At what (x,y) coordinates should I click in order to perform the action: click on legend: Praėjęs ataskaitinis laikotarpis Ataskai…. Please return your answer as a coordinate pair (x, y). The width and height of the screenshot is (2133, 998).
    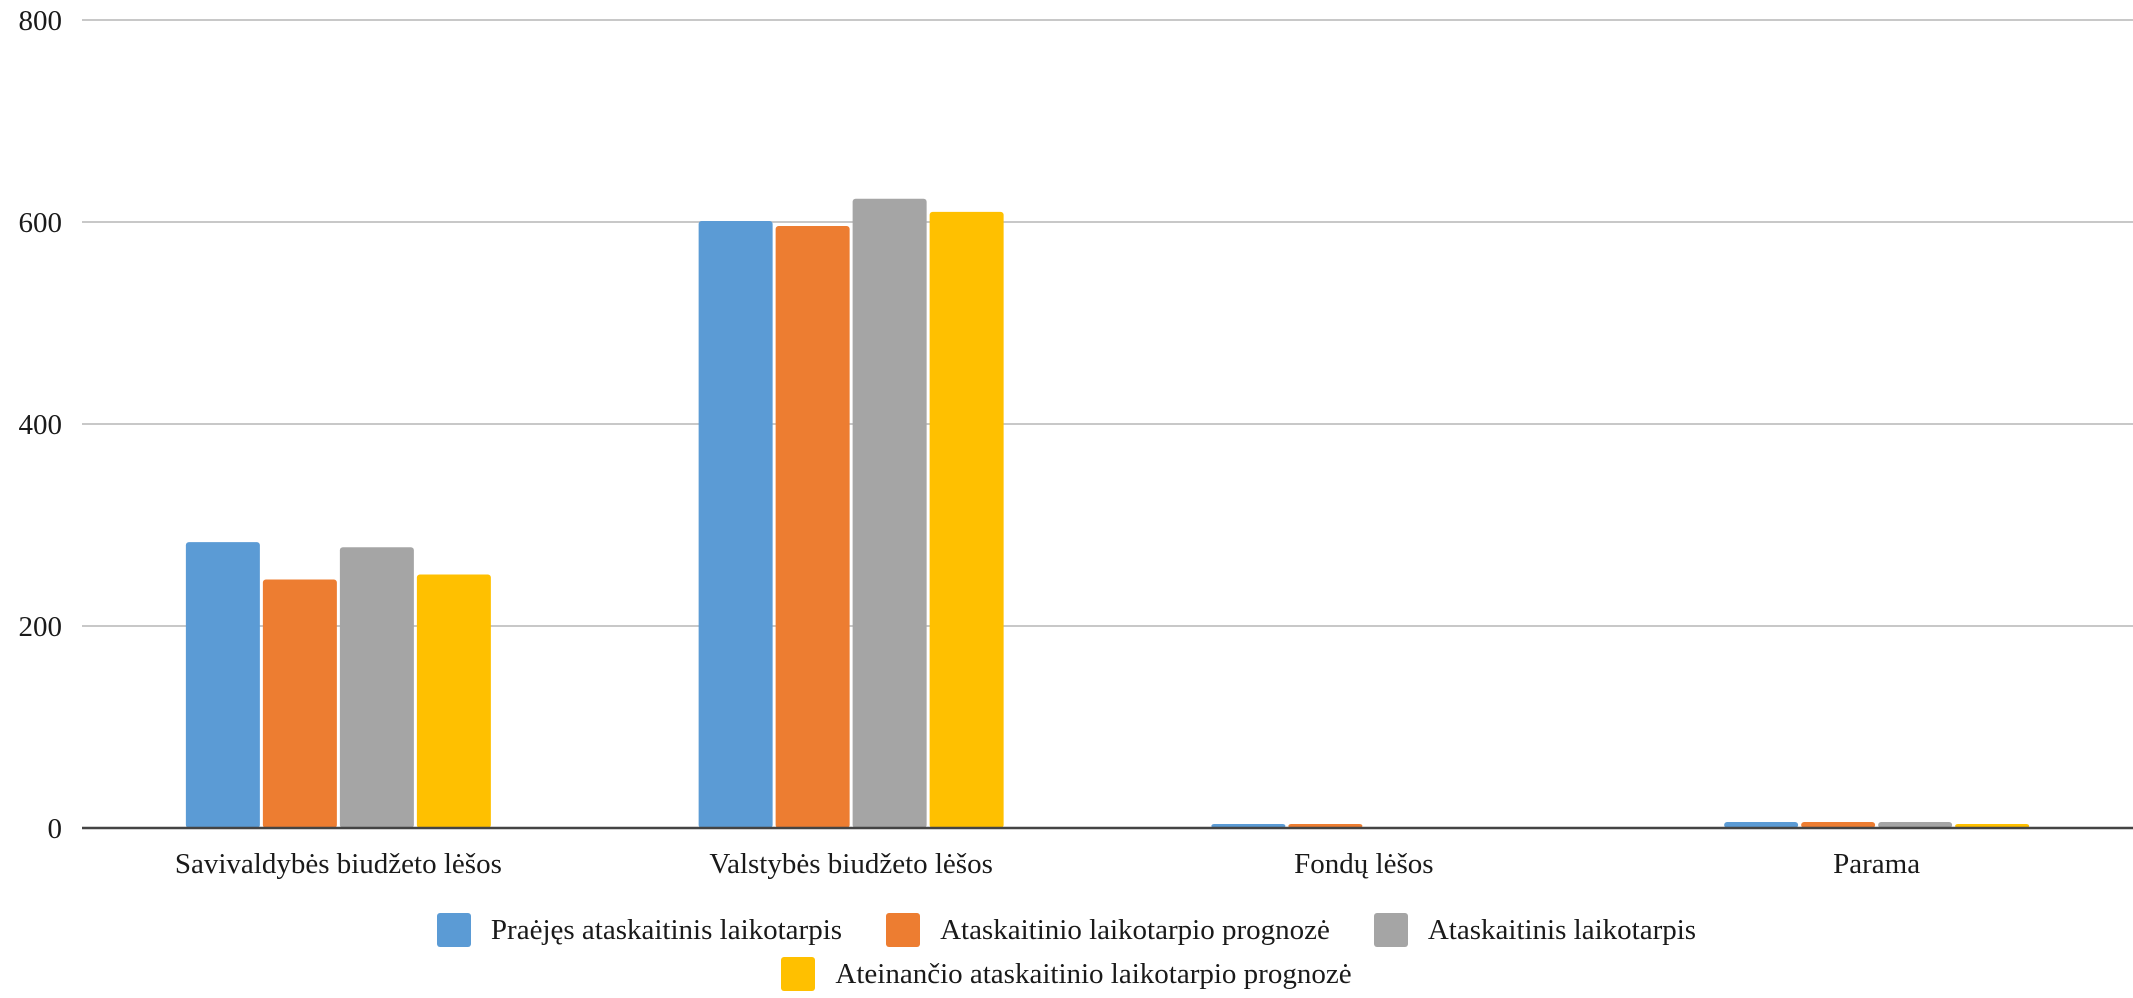
    Looking at the image, I should click on (1066, 952).